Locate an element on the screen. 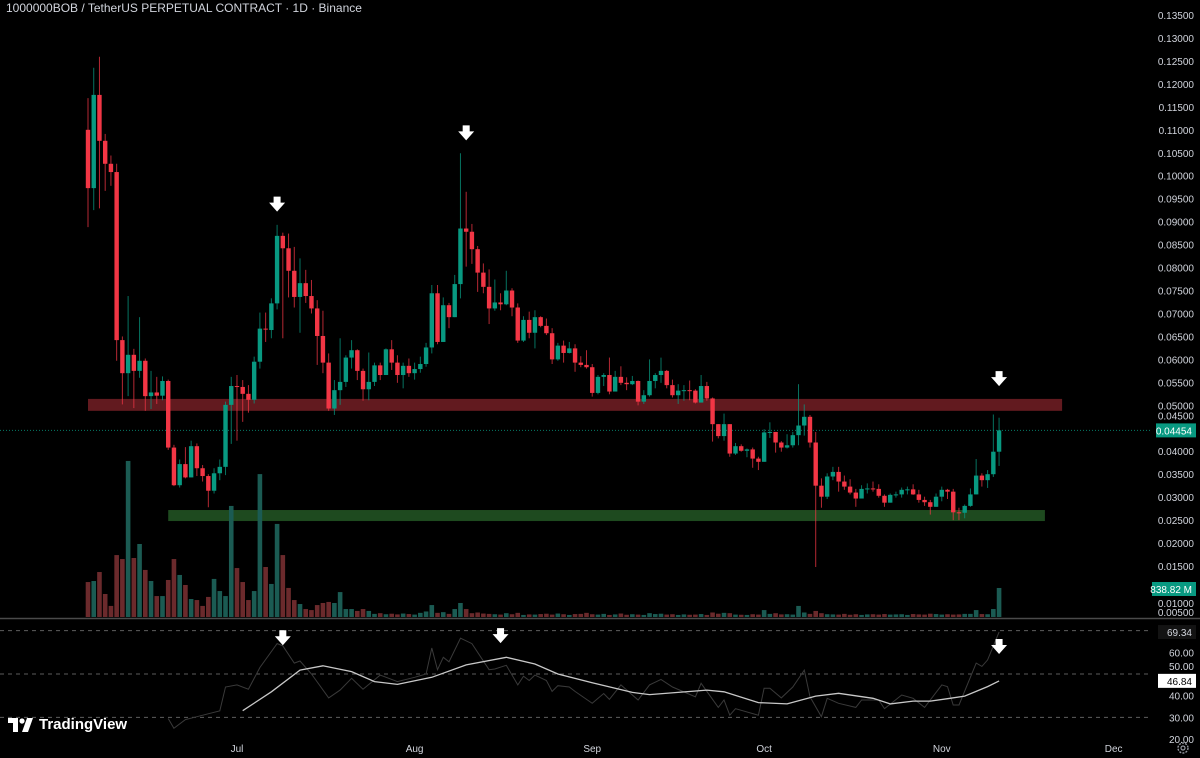  price-axis-label: 0.00500 is located at coordinates (1176, 613).